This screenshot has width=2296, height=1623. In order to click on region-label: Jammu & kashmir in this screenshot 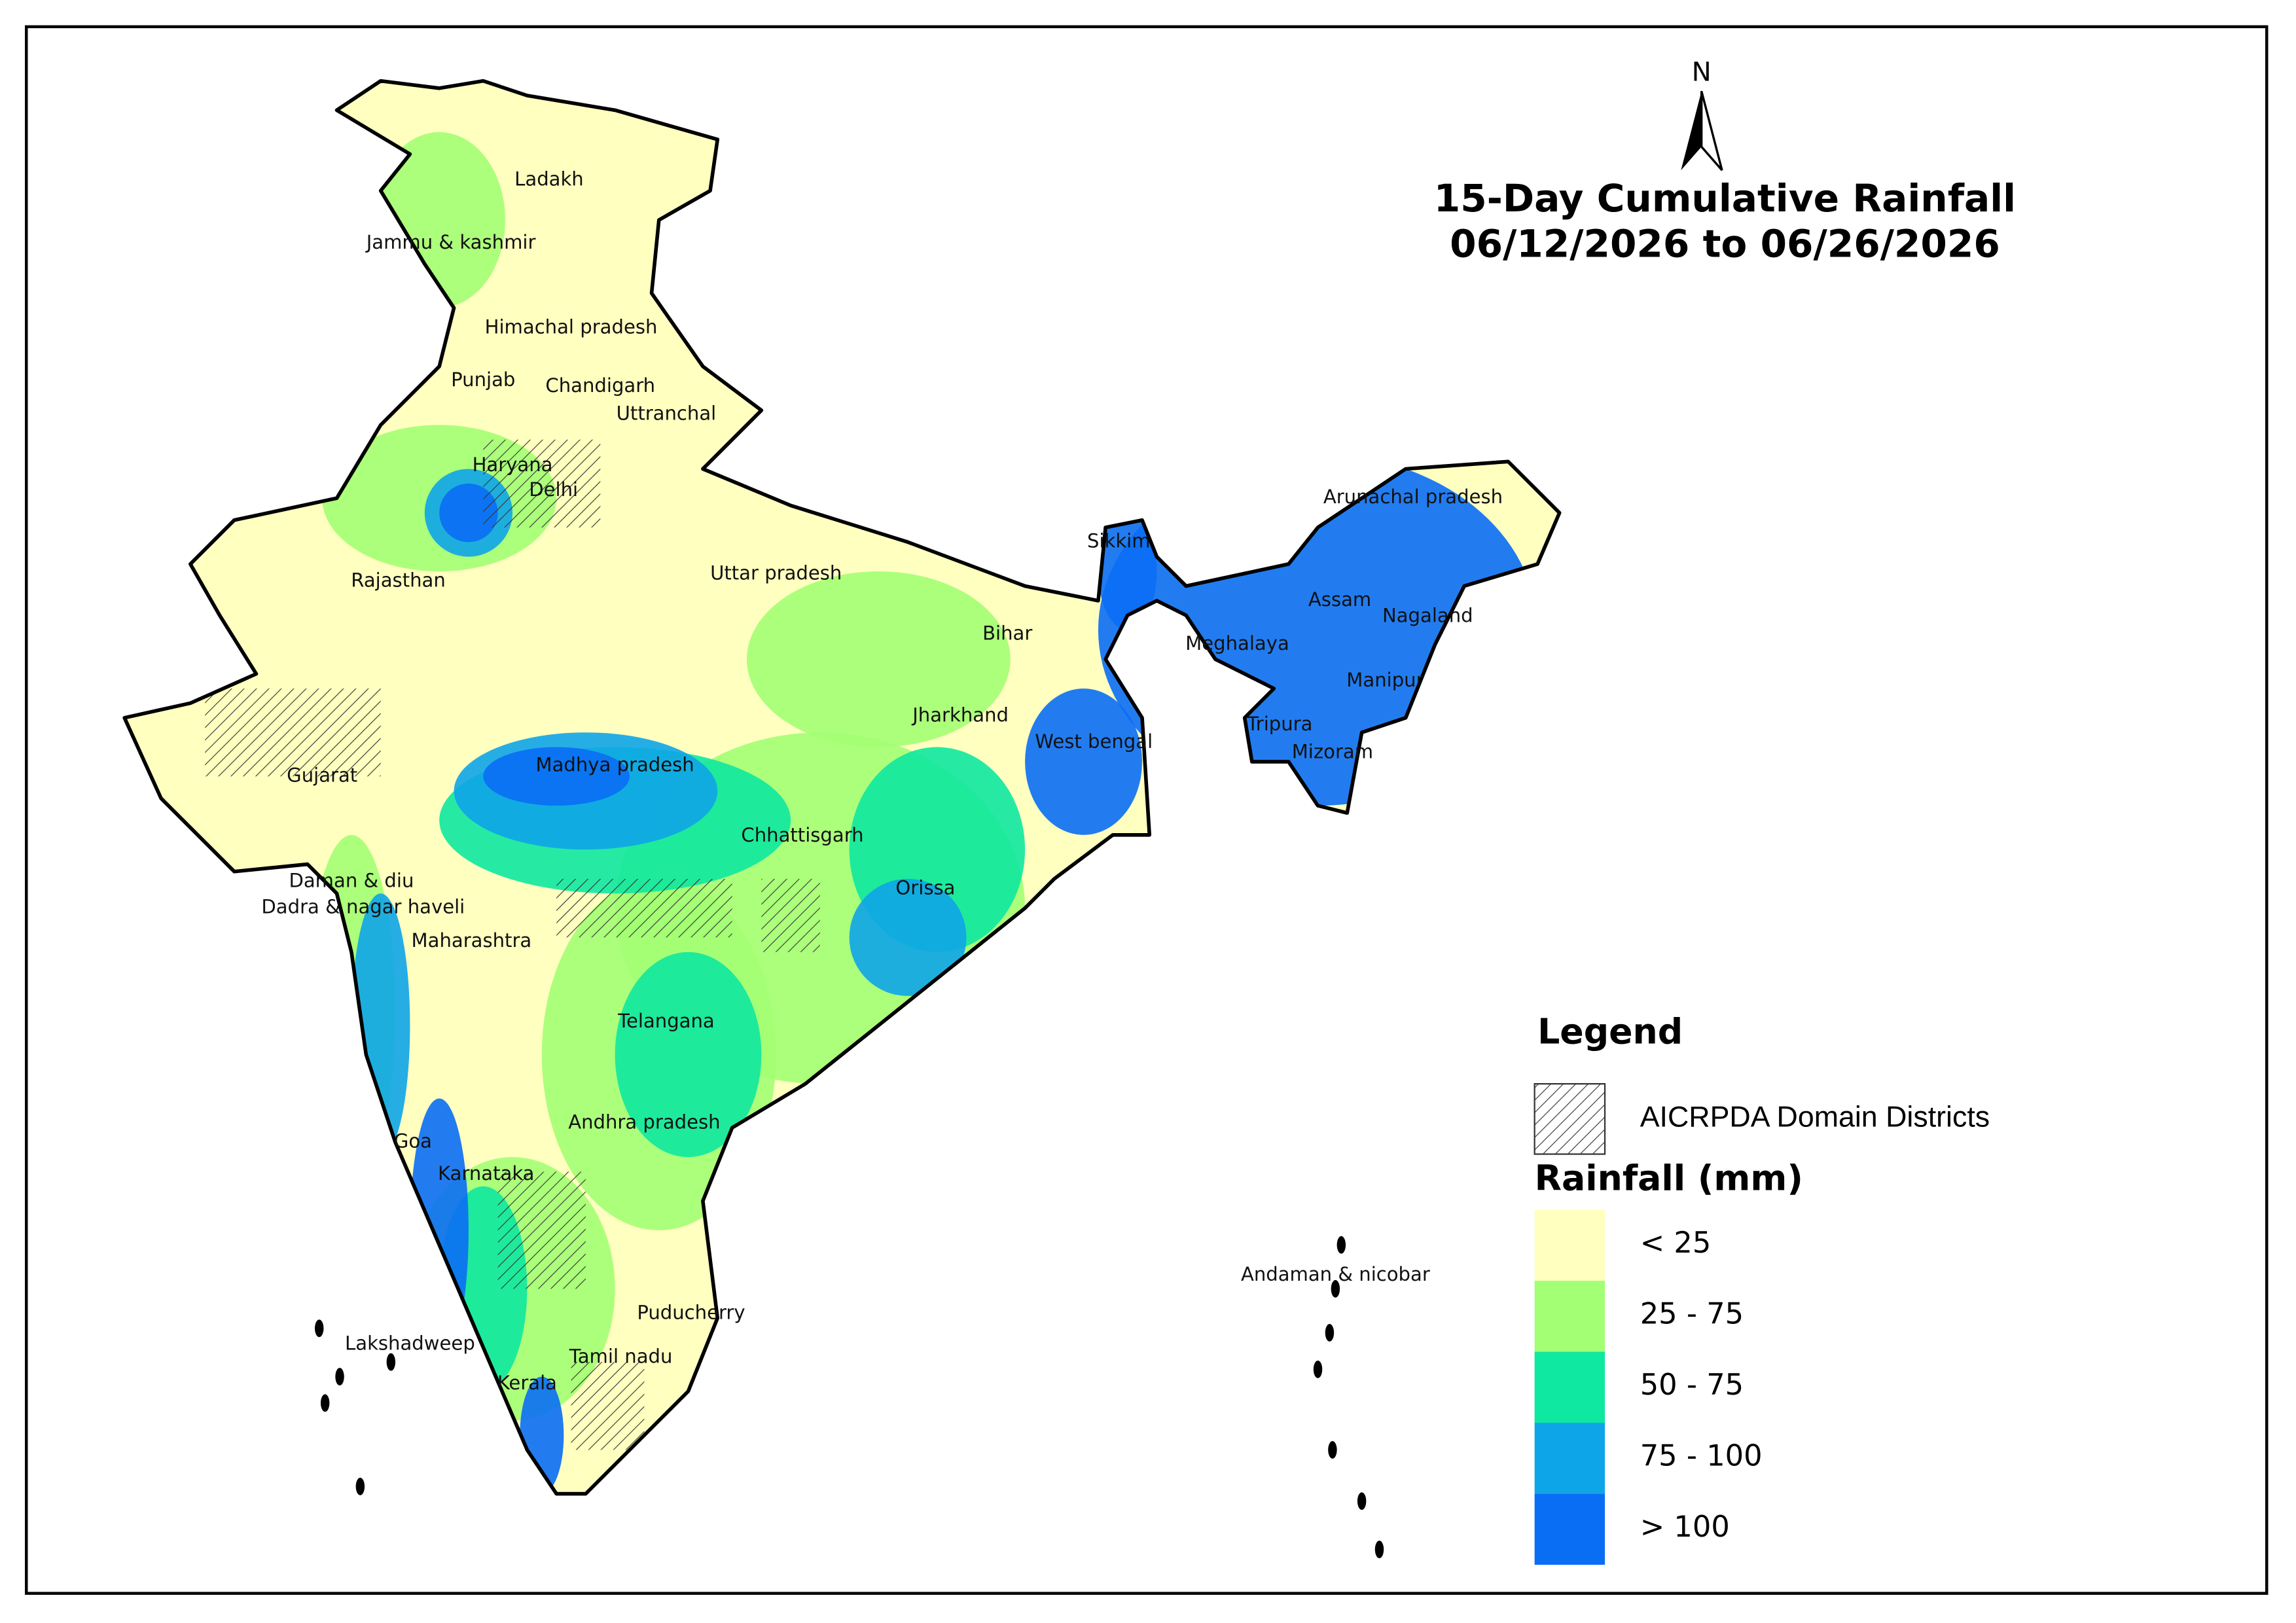, I will do `click(451, 242)`.